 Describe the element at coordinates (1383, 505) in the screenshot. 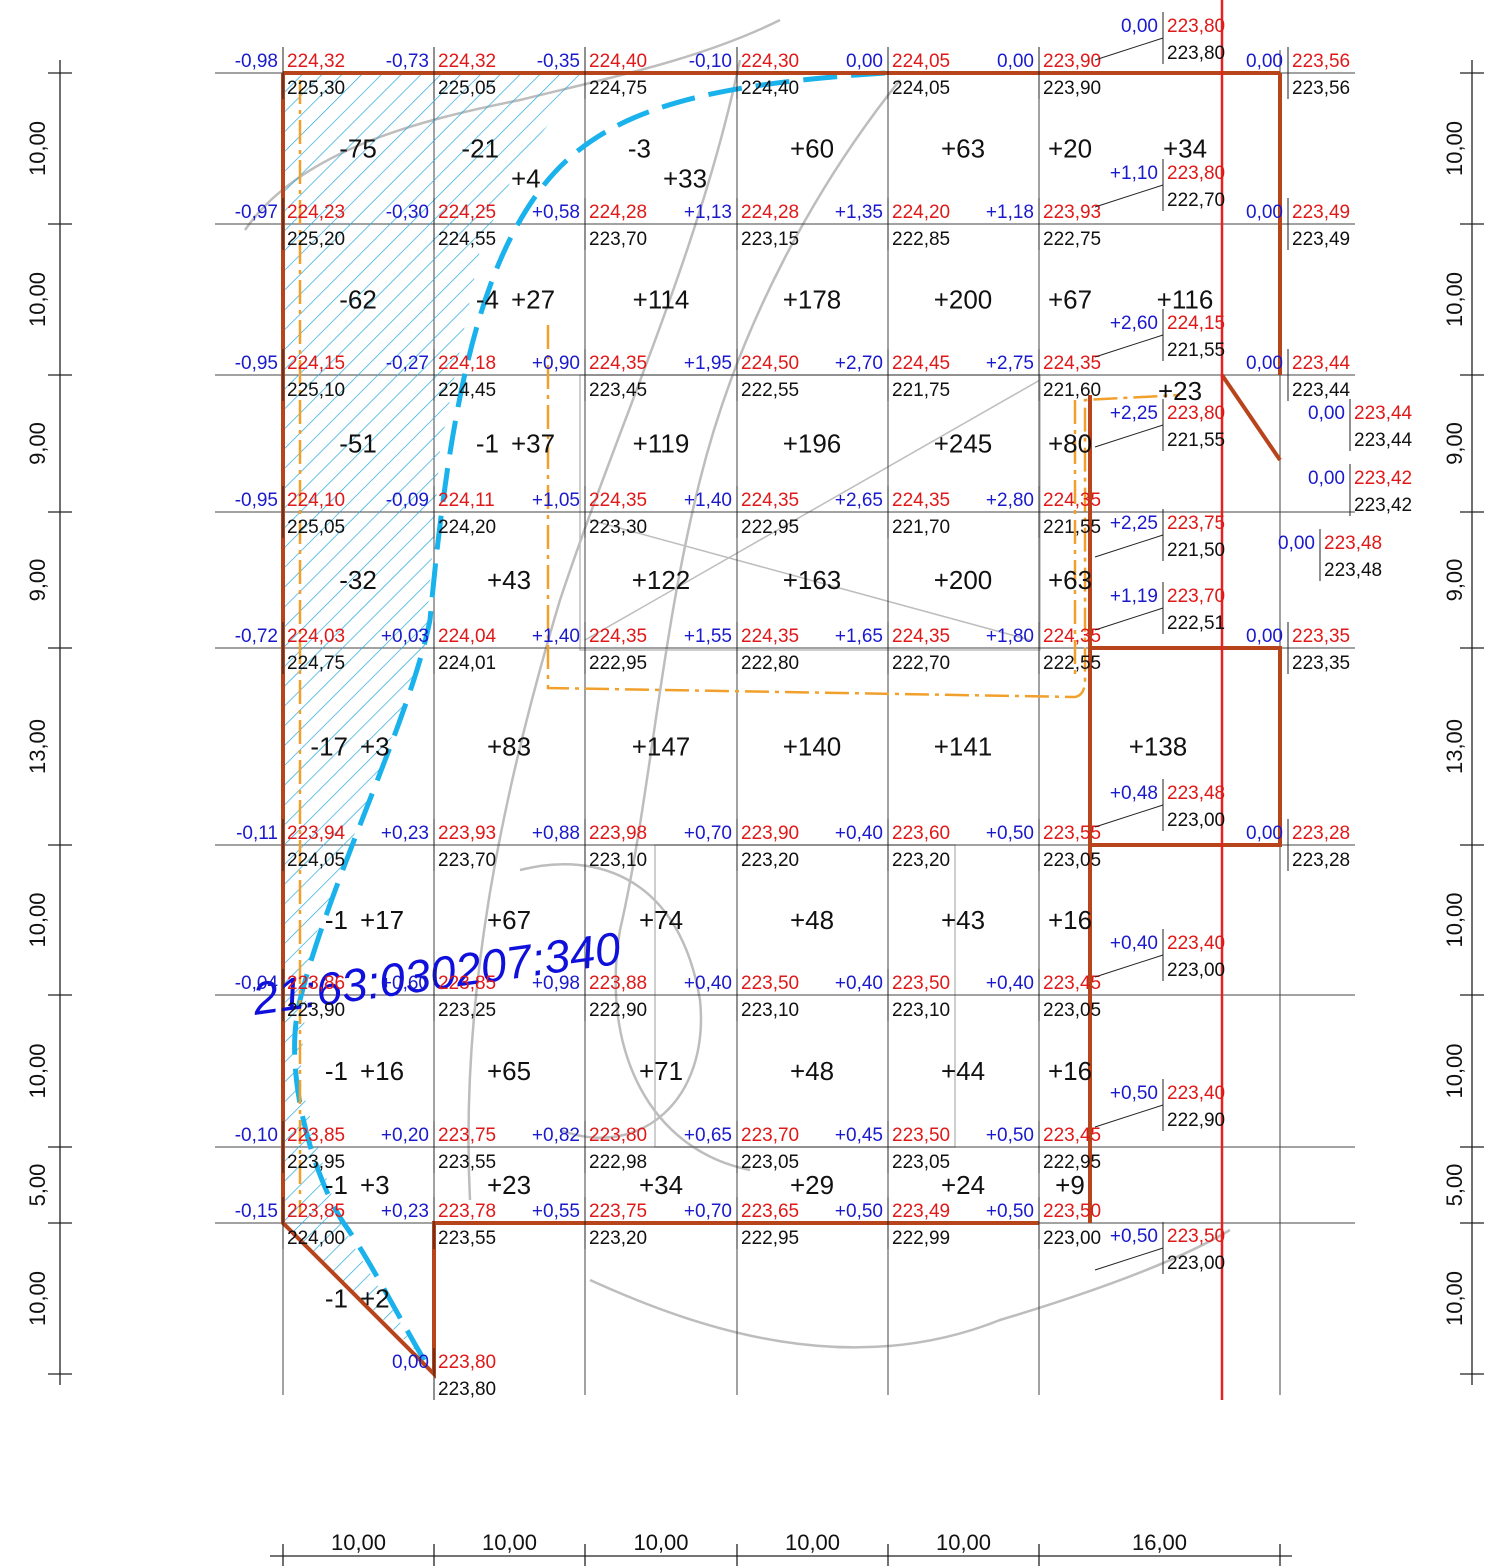

I see `existing-mark: 223,42` at that location.